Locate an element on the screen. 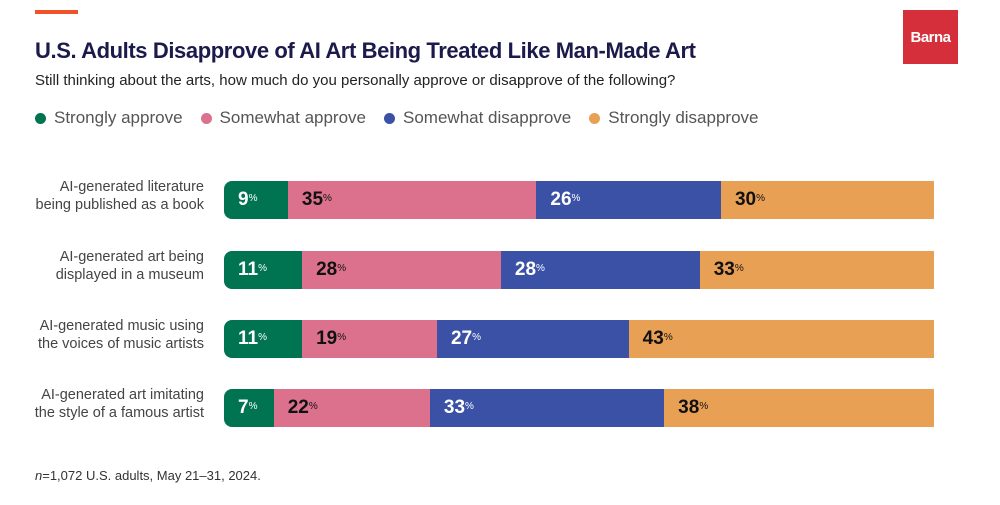  stacked-bar: 11% 28% 28% 33% is located at coordinates (579, 270).